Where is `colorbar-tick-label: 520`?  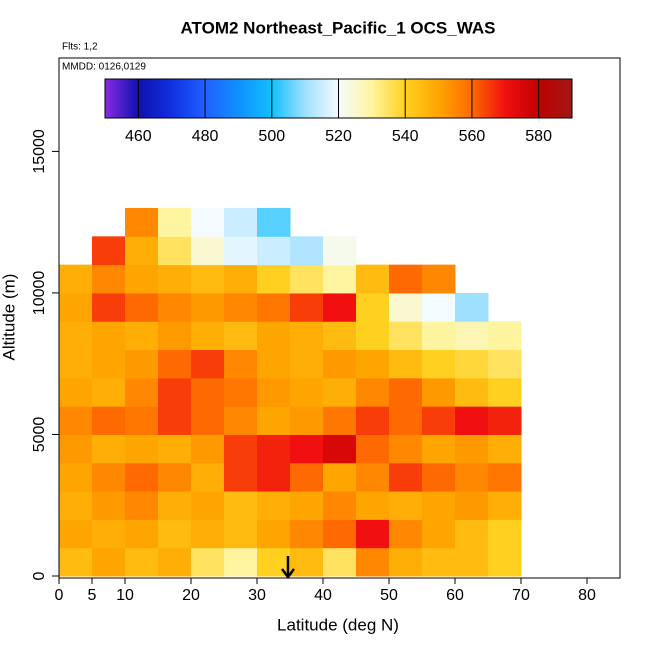
colorbar-tick-label: 520 is located at coordinates (338, 136).